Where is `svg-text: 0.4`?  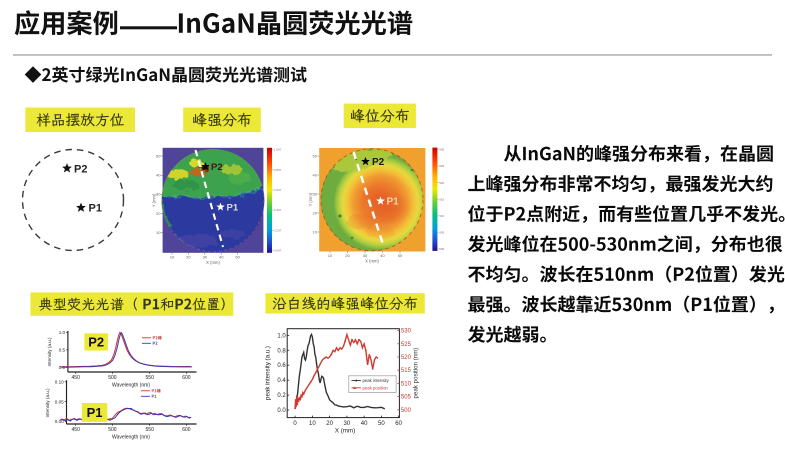
svg-text: 0.4 is located at coordinates (281, 381).